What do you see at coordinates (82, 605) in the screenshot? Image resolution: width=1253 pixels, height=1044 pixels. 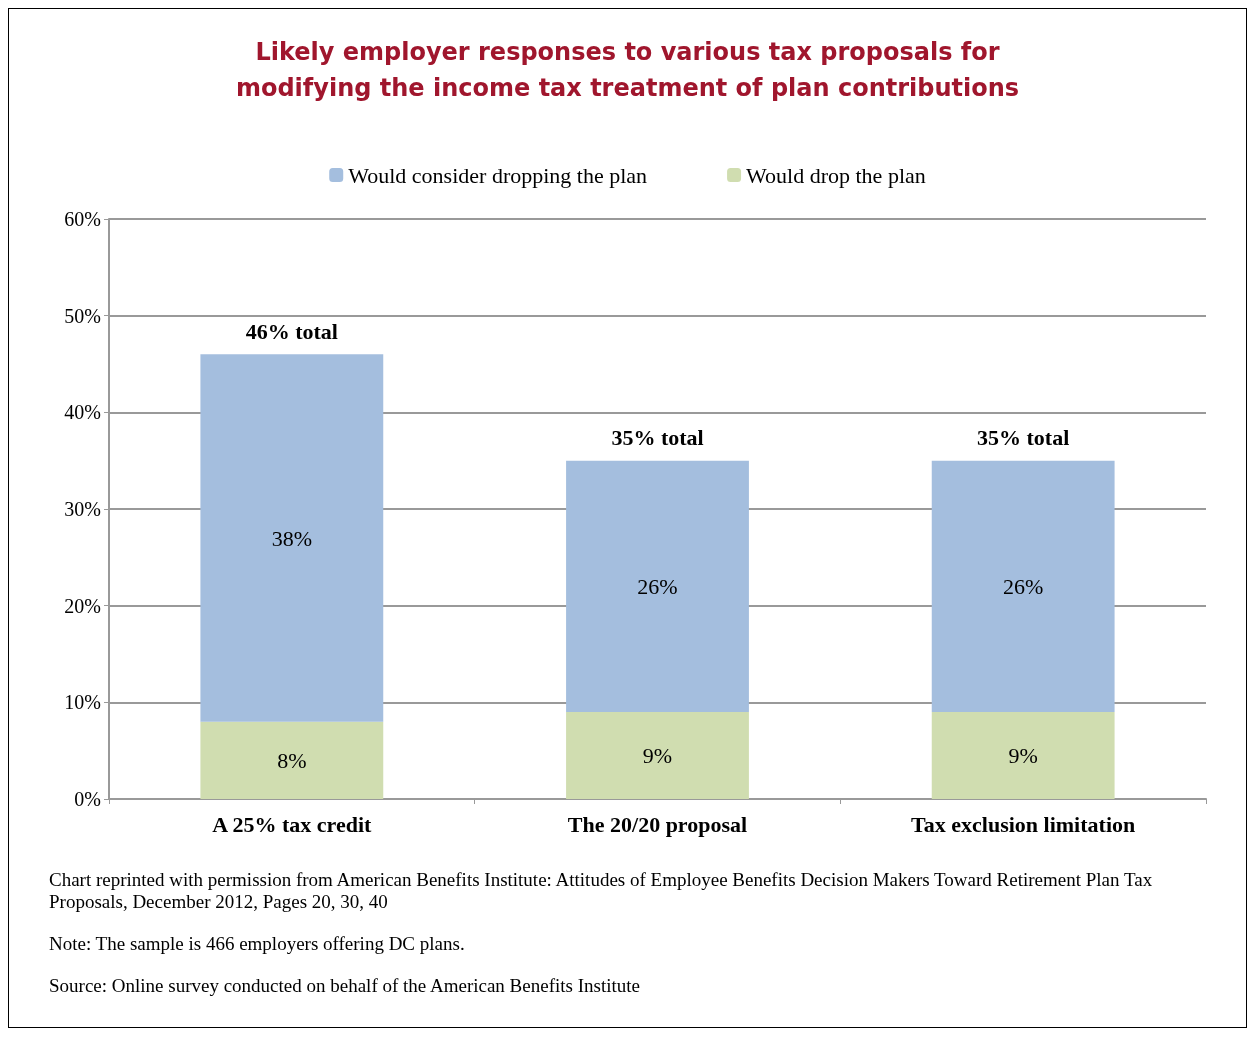 I see `y-tick-label: 20%` at bounding box center [82, 605].